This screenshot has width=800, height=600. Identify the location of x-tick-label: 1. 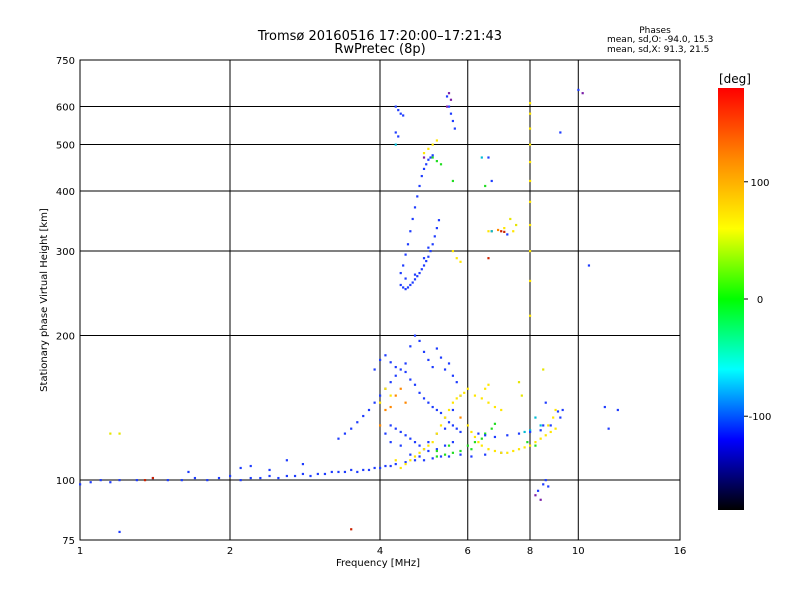
(80, 551).